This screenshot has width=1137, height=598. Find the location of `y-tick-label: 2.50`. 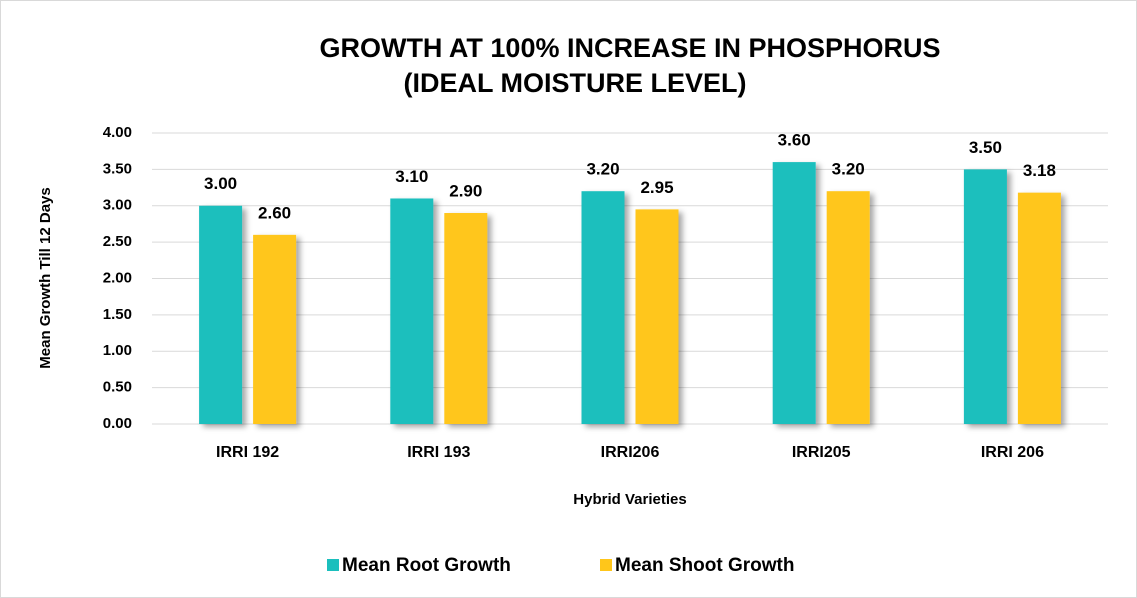

y-tick-label: 2.50 is located at coordinates (117, 241).